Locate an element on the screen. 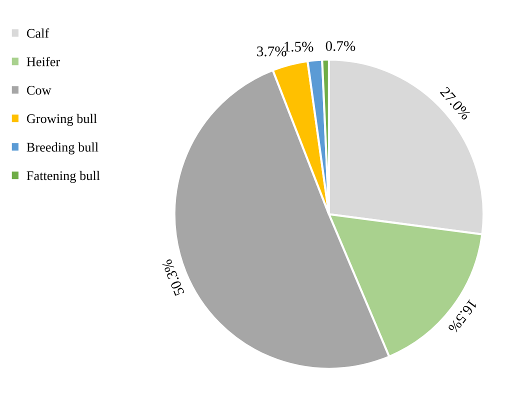 This screenshot has width=514, height=416. data-label: 3.7% is located at coordinates (271, 51).